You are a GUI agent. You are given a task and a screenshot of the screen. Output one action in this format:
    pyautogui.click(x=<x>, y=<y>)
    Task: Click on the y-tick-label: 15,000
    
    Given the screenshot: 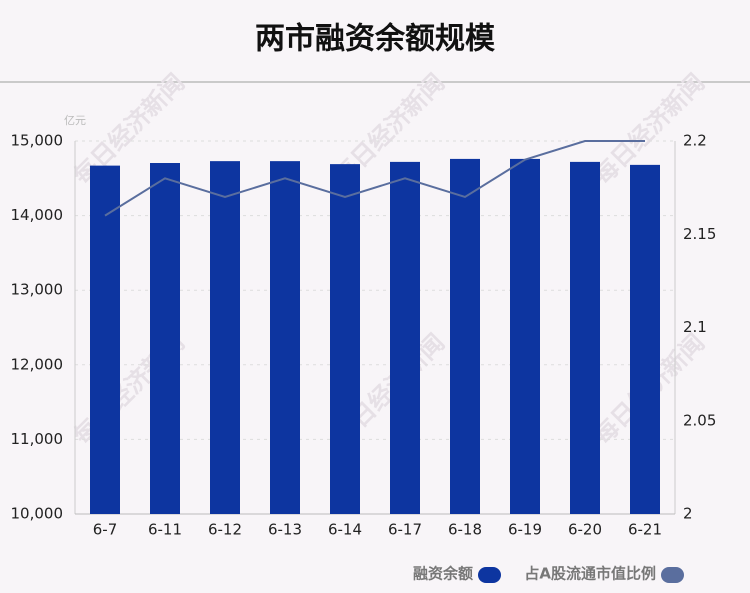 What is the action you would take?
    pyautogui.click(x=37, y=141)
    